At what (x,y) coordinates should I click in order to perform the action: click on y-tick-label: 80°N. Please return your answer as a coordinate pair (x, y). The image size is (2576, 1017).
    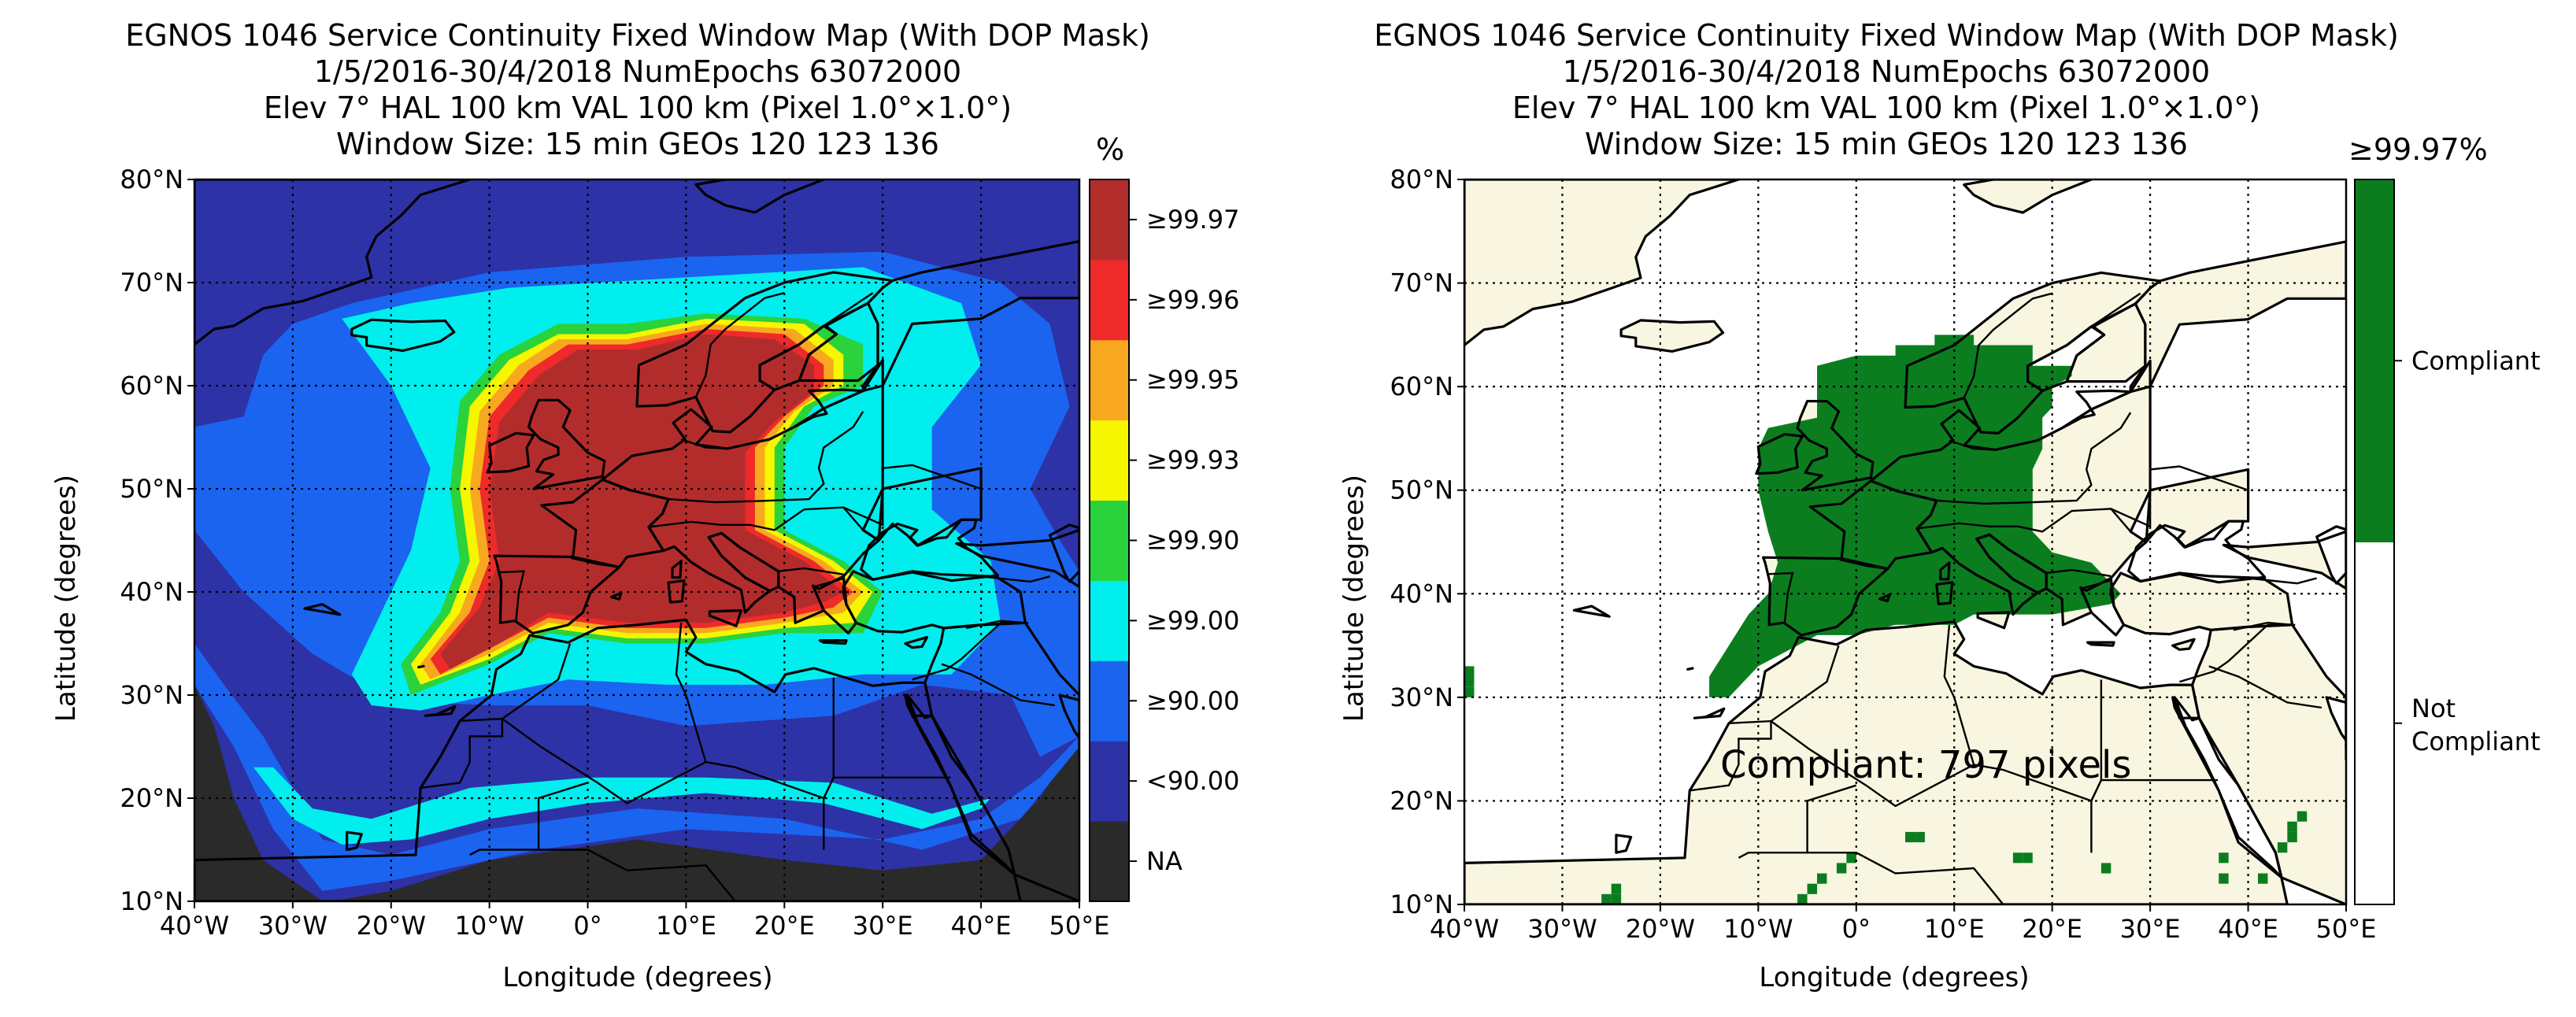
    Looking at the image, I should click on (151, 179).